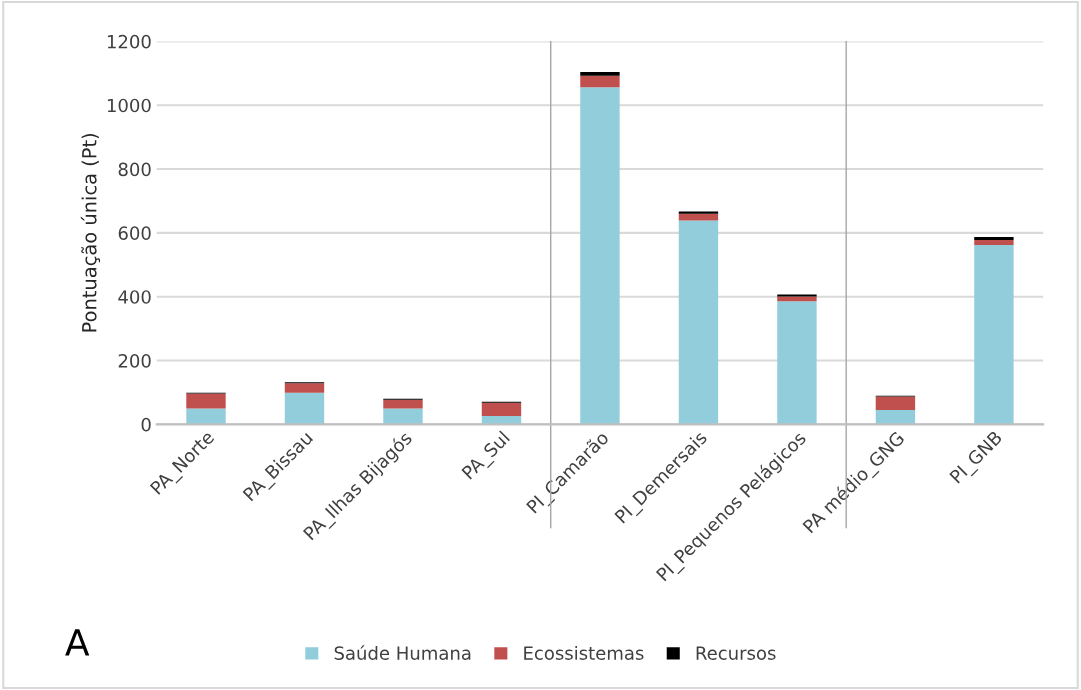 Image resolution: width=1081 pixels, height=690 pixels. I want to click on y-tick-label: 800, so click(134, 169).